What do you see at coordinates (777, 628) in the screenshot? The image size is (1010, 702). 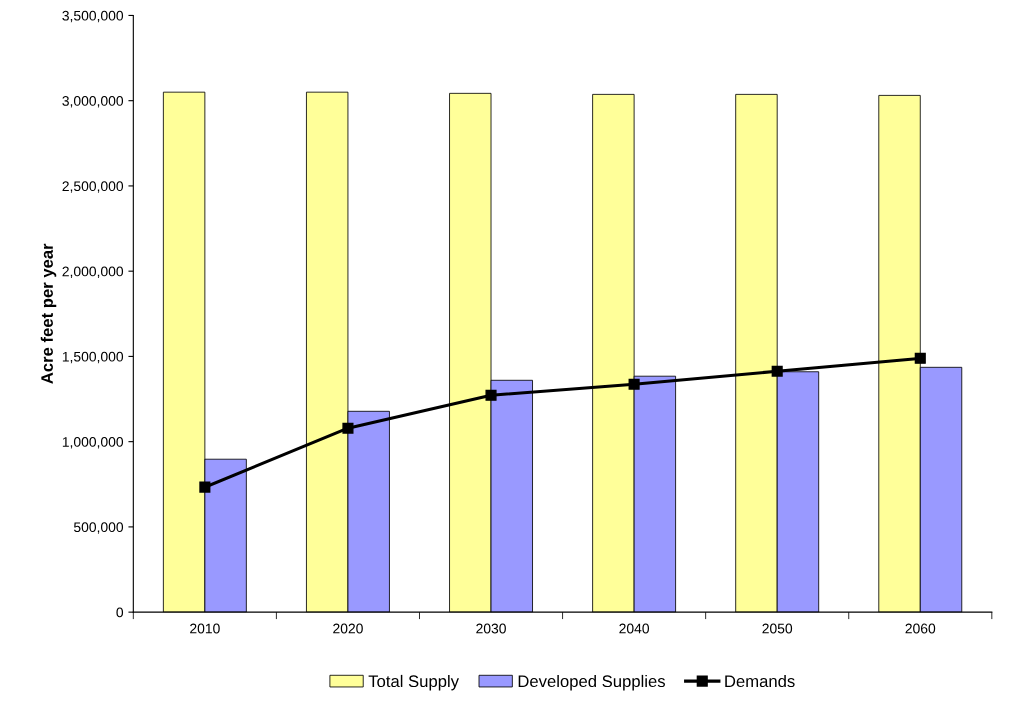 I see `x-tick-label: 2050` at bounding box center [777, 628].